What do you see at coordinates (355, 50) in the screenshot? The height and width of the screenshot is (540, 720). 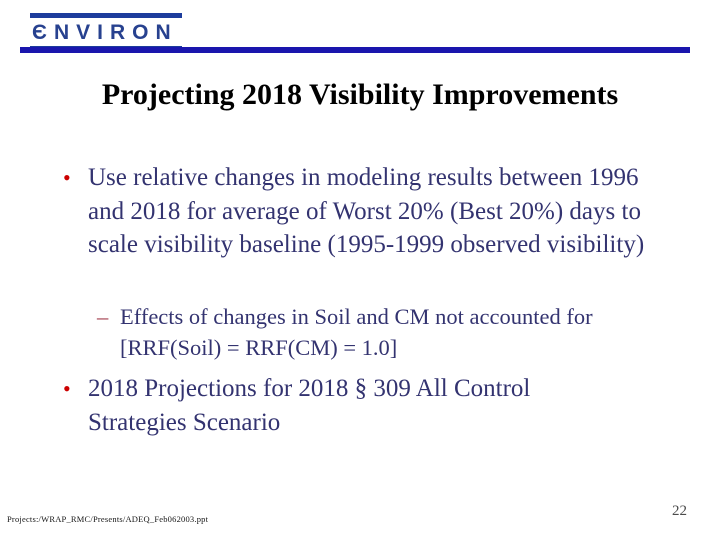 I see `header-divider-line` at bounding box center [355, 50].